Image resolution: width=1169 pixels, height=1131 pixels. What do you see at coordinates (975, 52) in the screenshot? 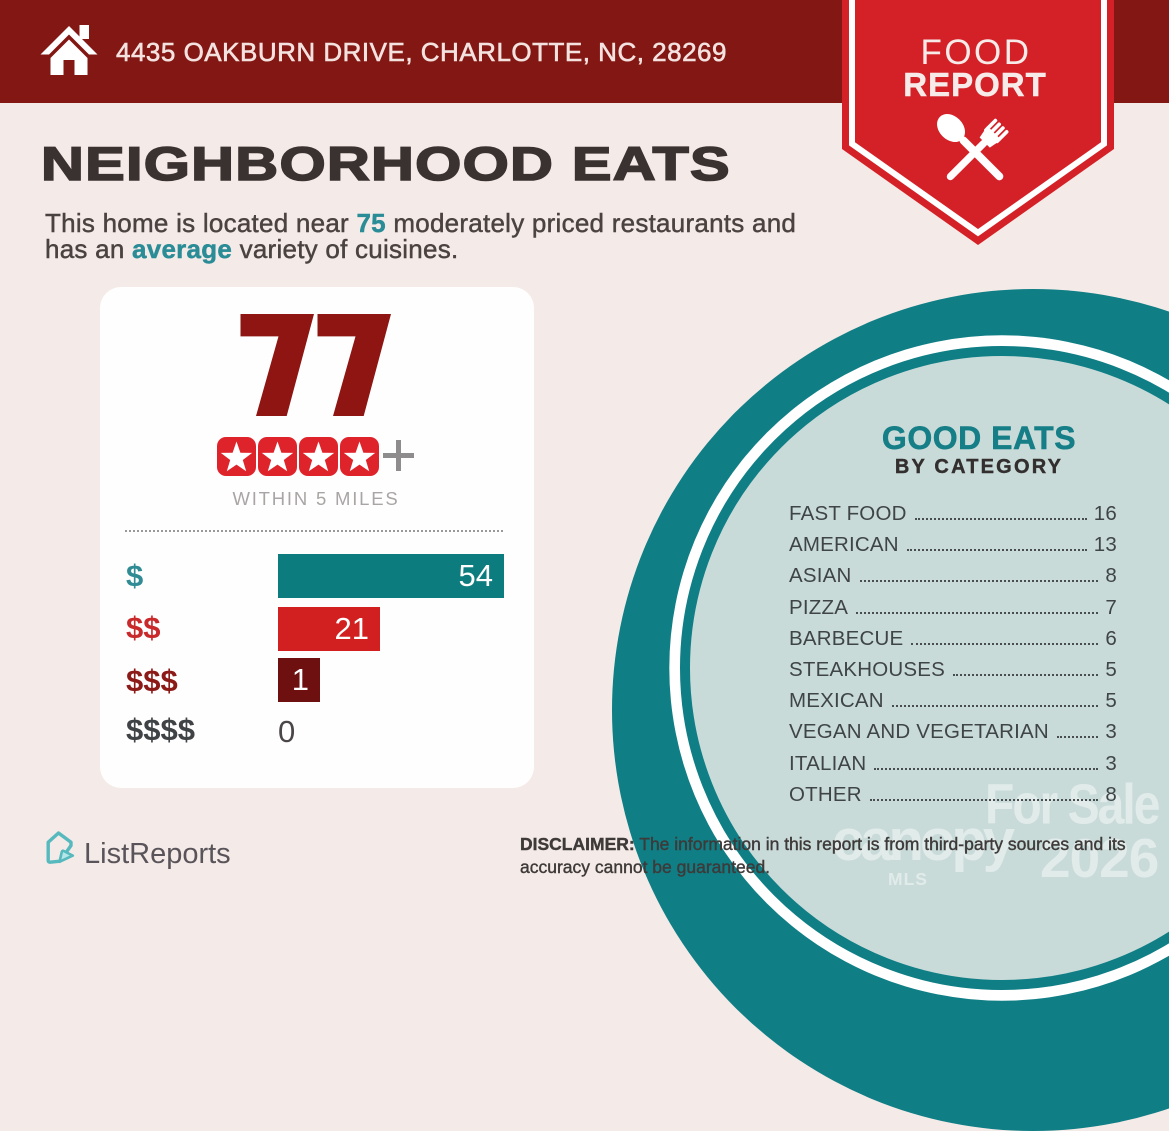
I see `svg-text: FOOD` at bounding box center [975, 52].